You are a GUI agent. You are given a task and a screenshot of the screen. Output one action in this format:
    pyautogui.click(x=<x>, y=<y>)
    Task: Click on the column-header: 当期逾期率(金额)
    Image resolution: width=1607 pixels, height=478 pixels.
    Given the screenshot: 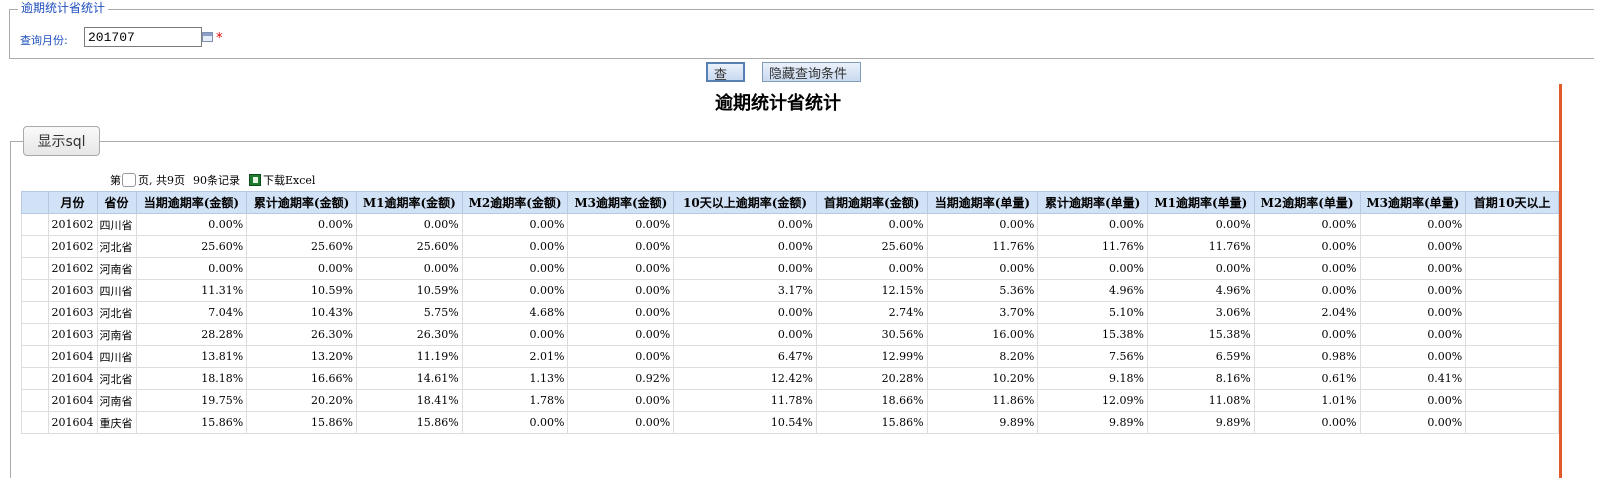 What is the action you would take?
    pyautogui.click(x=191, y=202)
    